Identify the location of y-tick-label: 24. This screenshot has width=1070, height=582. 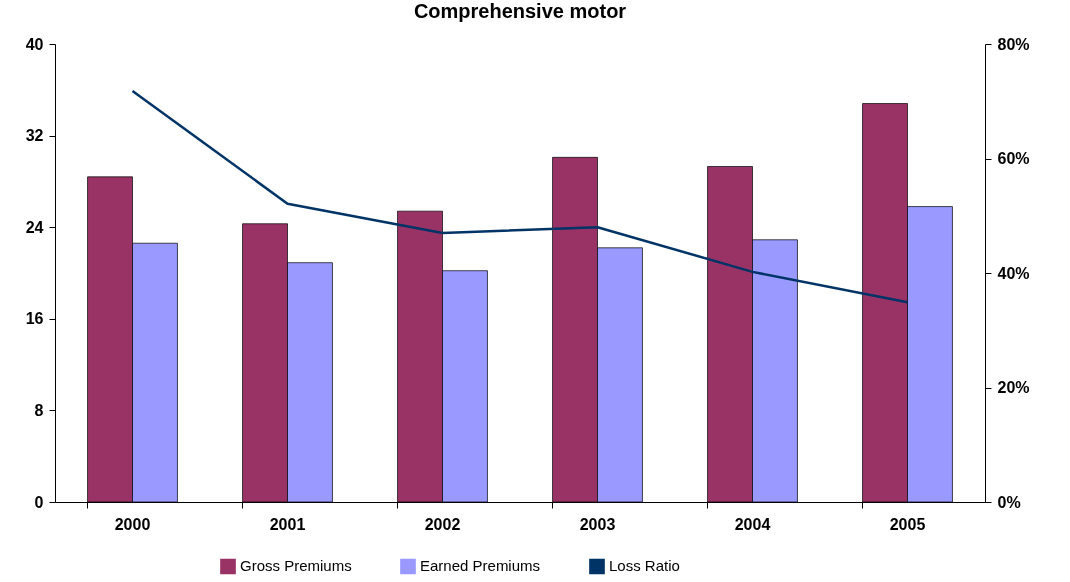
(34, 227).